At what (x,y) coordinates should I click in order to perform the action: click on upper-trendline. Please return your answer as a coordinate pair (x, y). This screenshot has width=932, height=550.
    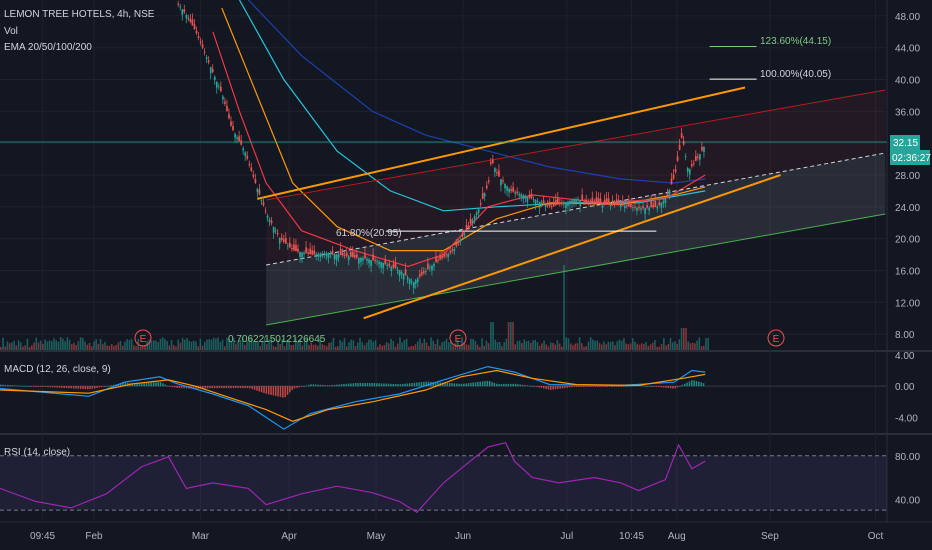
    Looking at the image, I should click on (501, 143).